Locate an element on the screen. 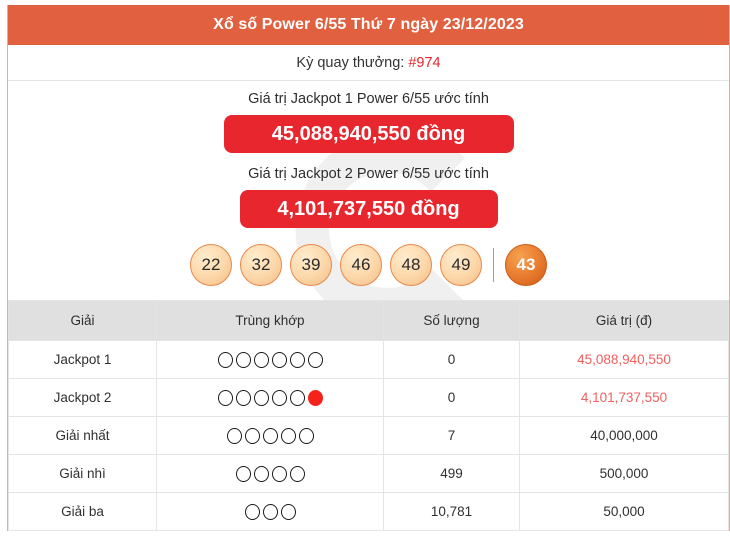  number-ball: 49 is located at coordinates (461, 265).